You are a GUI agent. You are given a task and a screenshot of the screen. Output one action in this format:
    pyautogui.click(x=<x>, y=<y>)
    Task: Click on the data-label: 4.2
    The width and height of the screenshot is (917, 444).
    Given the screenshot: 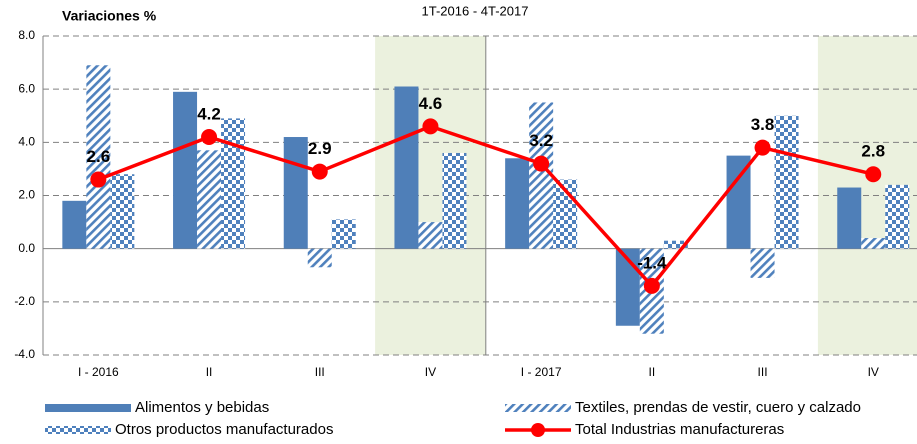 What is the action you would take?
    pyautogui.click(x=209, y=114)
    